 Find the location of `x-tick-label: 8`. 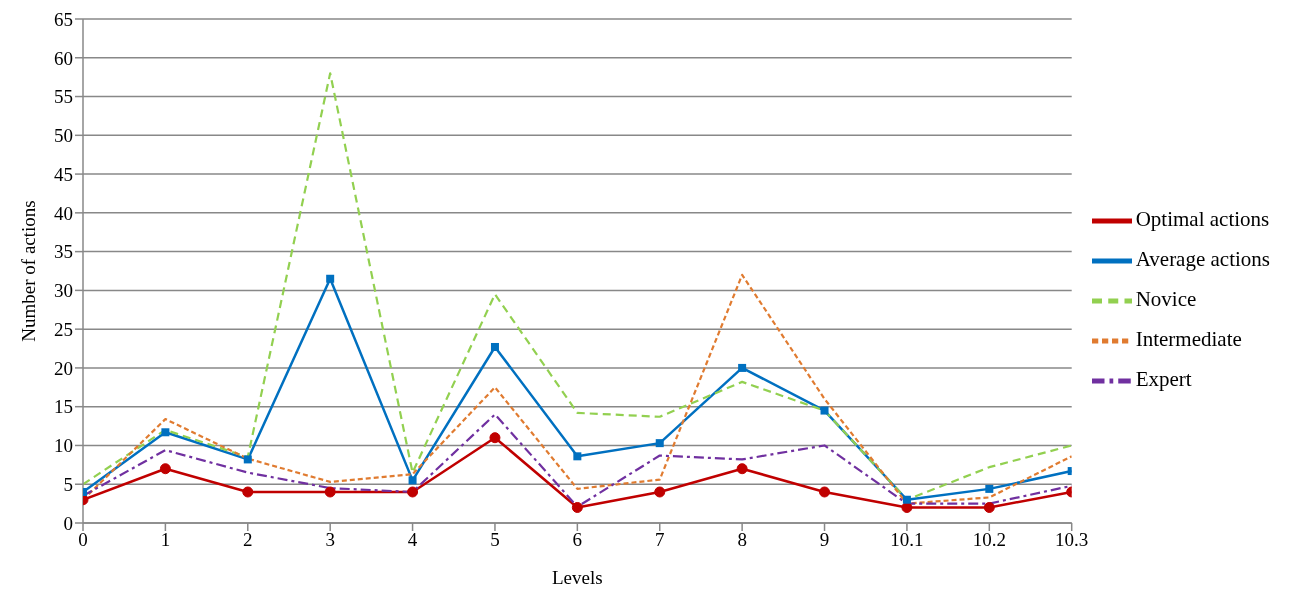

x-tick-label: 8 is located at coordinates (742, 540).